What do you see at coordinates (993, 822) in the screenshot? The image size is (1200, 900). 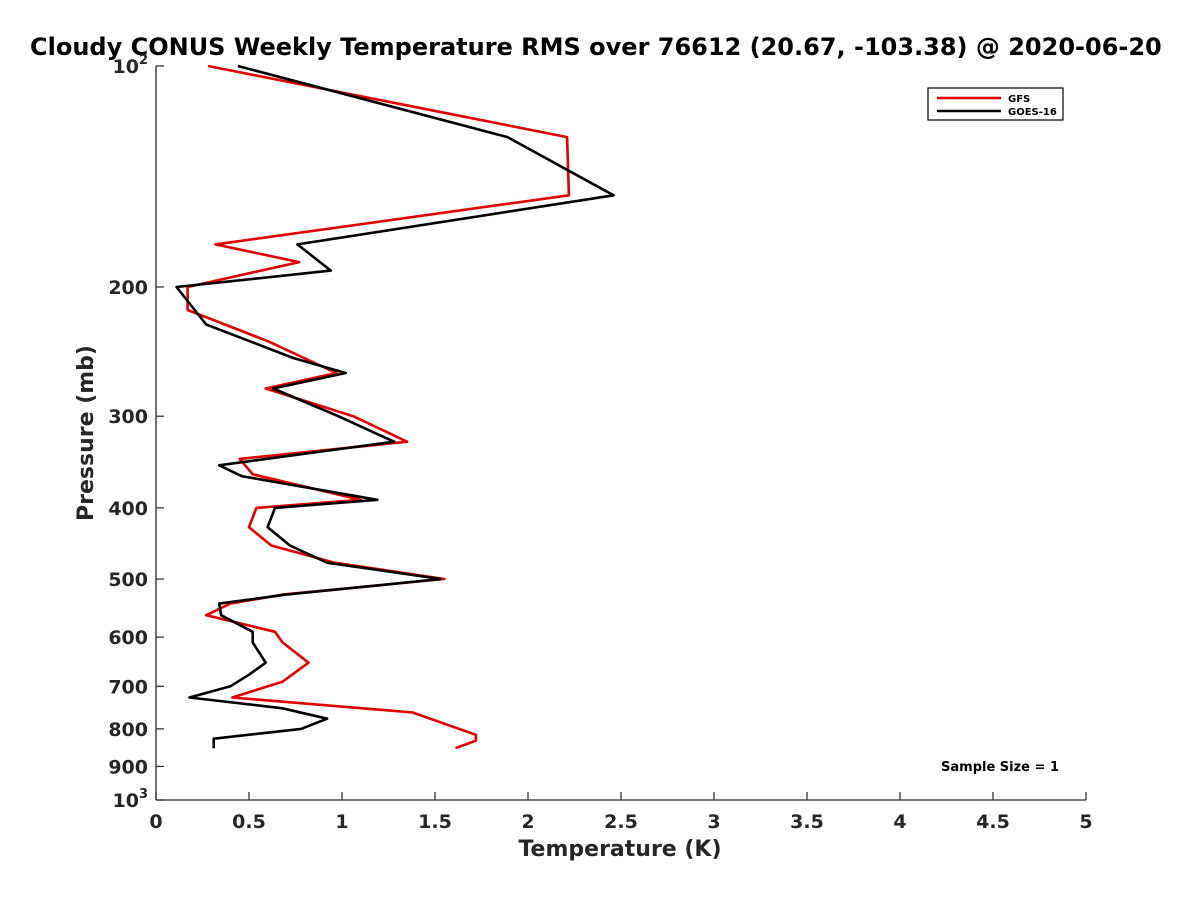 I see `x-tick-label: 4.5` at bounding box center [993, 822].